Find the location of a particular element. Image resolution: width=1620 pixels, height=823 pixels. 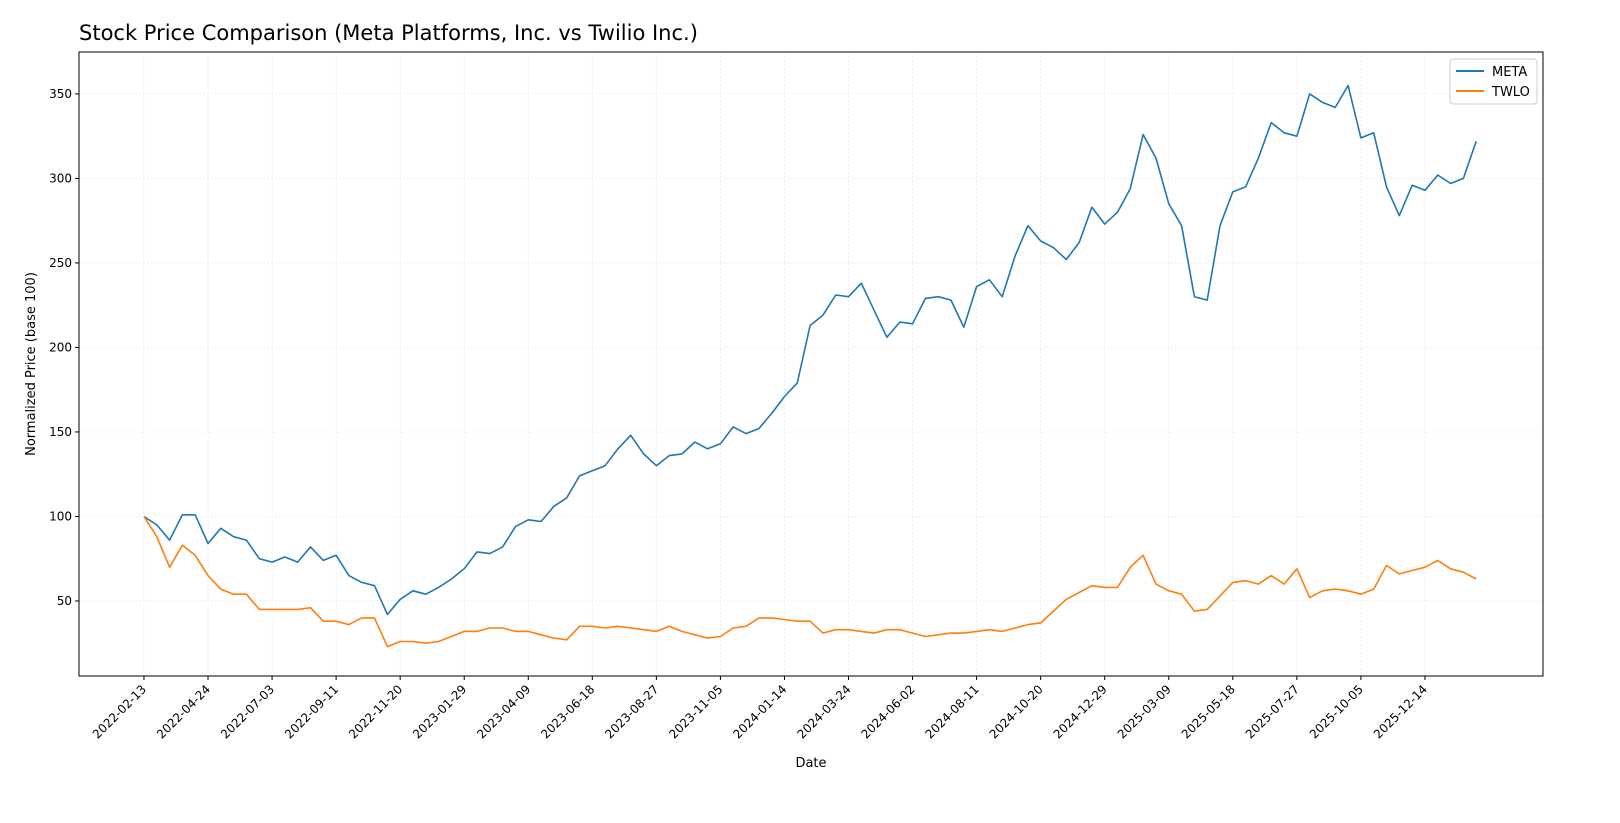

x-tick-label: 2023-11-05 is located at coordinates (695, 711).